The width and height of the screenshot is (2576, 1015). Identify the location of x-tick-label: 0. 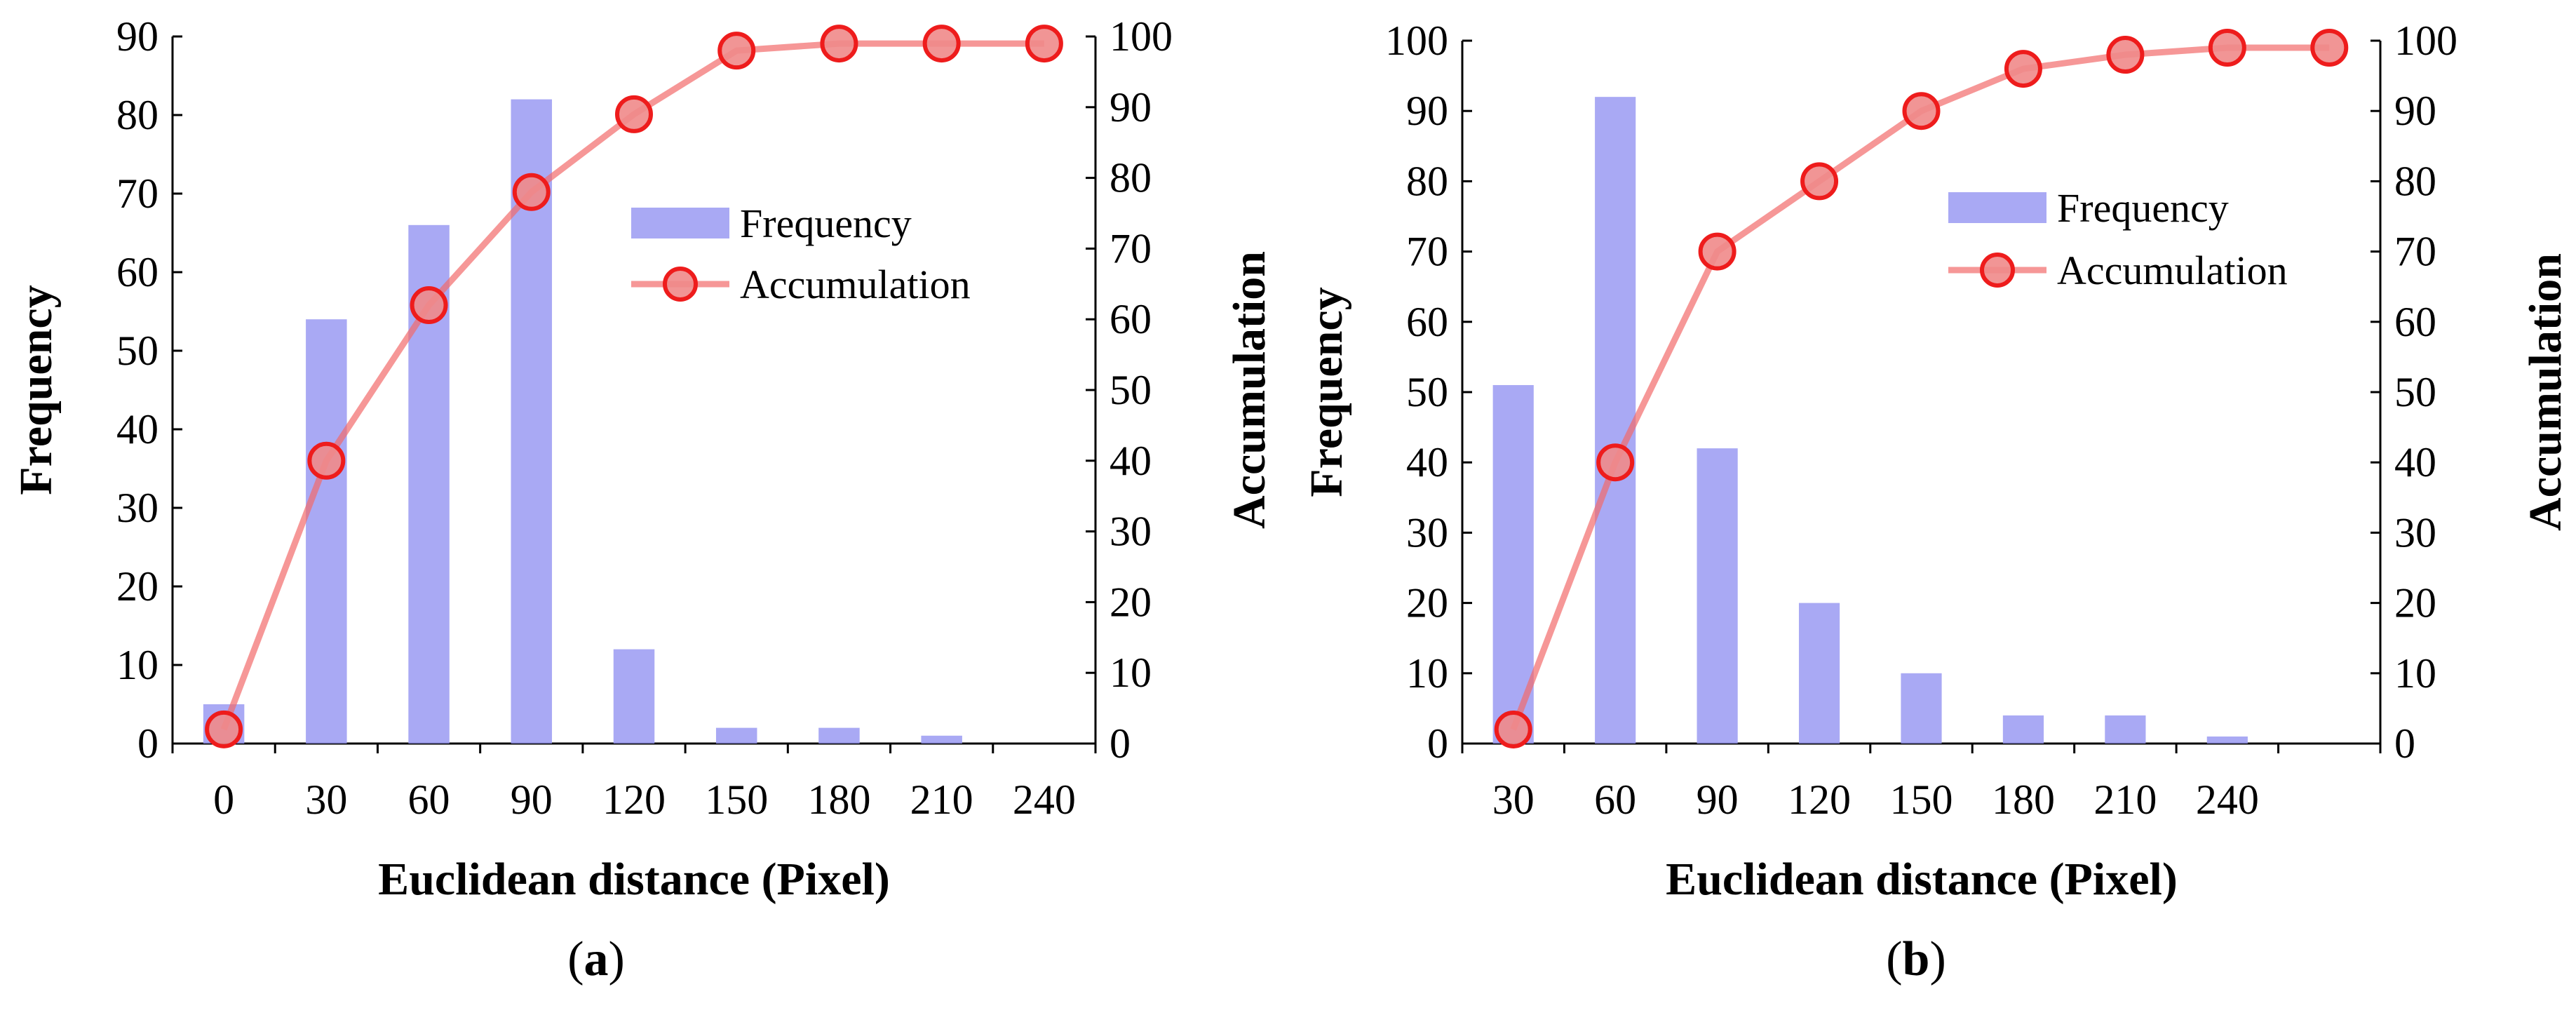
(223, 800).